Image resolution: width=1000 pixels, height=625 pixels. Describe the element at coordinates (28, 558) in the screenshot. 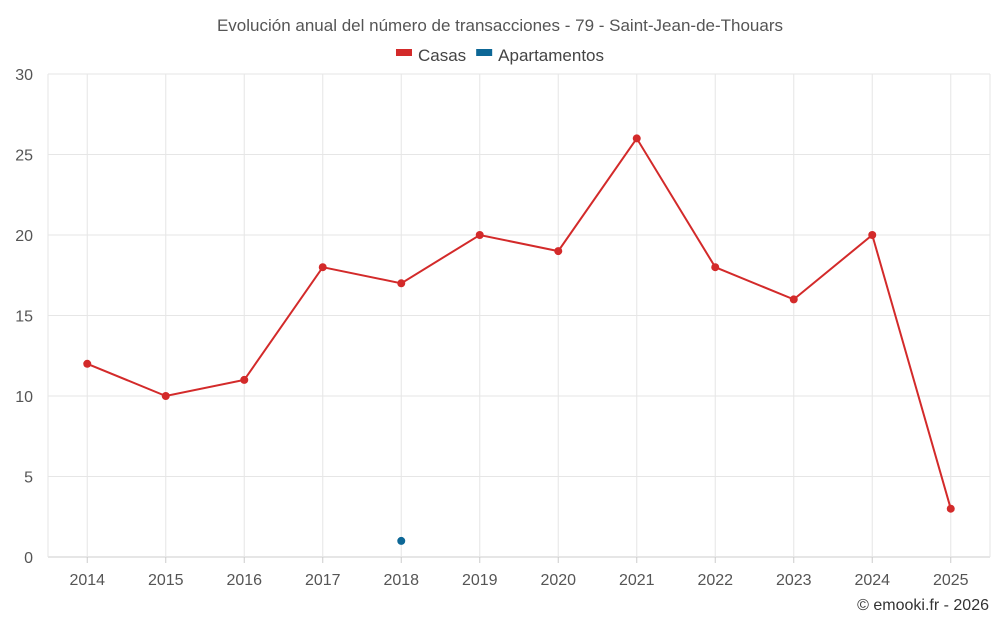

I see `y-tick-label: 0` at that location.